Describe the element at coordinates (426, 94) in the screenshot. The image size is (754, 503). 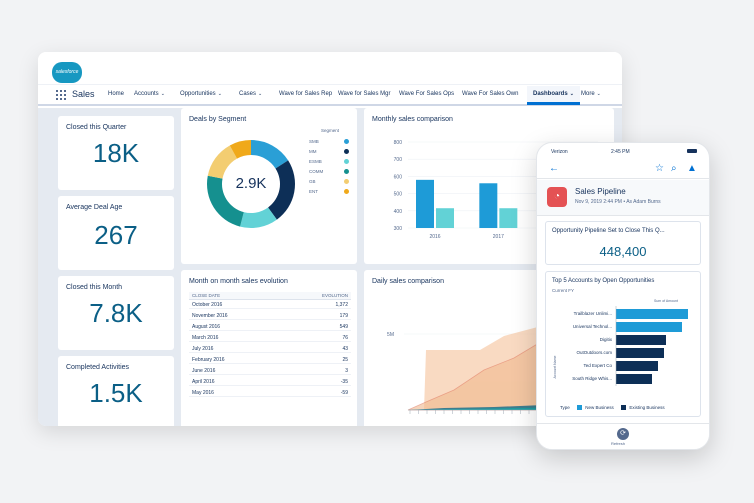
I see `tab-wave-for-sales-ops: Wave For Sales Ops` at that location.